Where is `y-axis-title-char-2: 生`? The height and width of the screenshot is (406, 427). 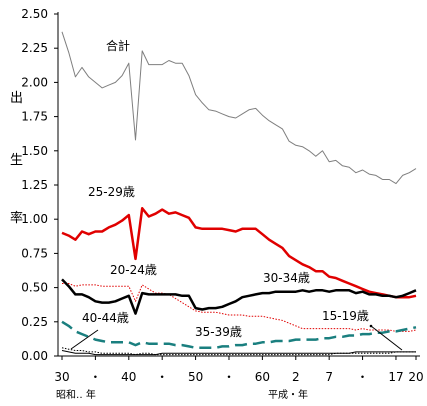 y-axis-title-char-2: 生 is located at coordinates (16, 160).